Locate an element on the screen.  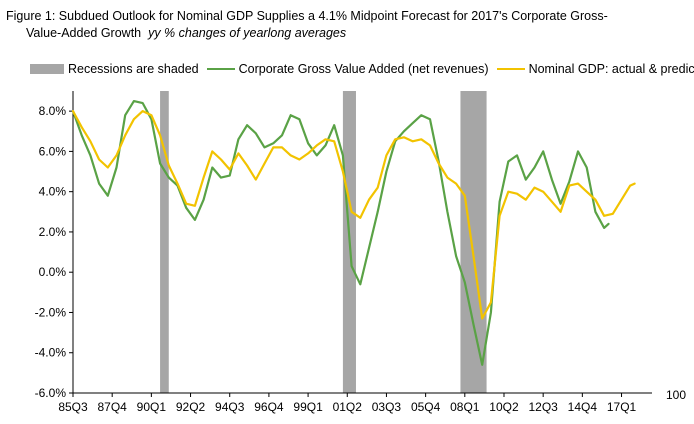
y-tick-label-1: 6.0% is located at coordinates (53, 151).